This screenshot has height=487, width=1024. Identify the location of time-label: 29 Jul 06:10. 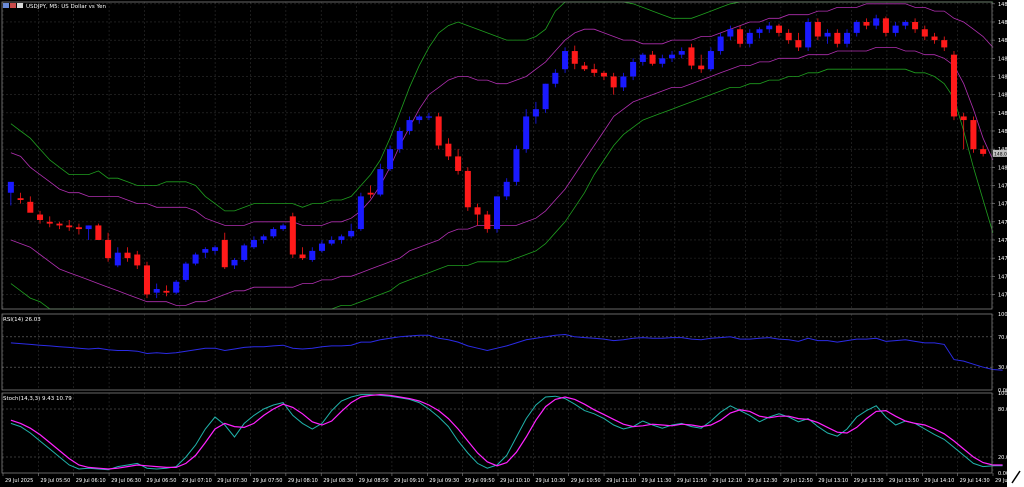
(91, 481).